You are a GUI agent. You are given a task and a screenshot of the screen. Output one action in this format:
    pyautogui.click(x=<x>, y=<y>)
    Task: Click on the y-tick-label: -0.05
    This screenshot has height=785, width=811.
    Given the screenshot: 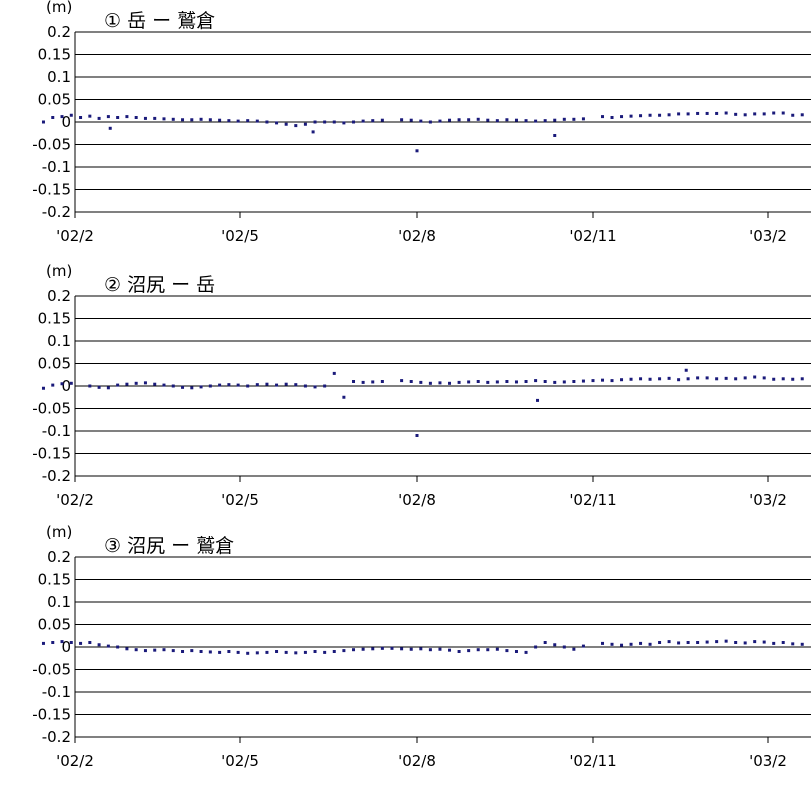 What is the action you would take?
    pyautogui.click(x=51, y=145)
    